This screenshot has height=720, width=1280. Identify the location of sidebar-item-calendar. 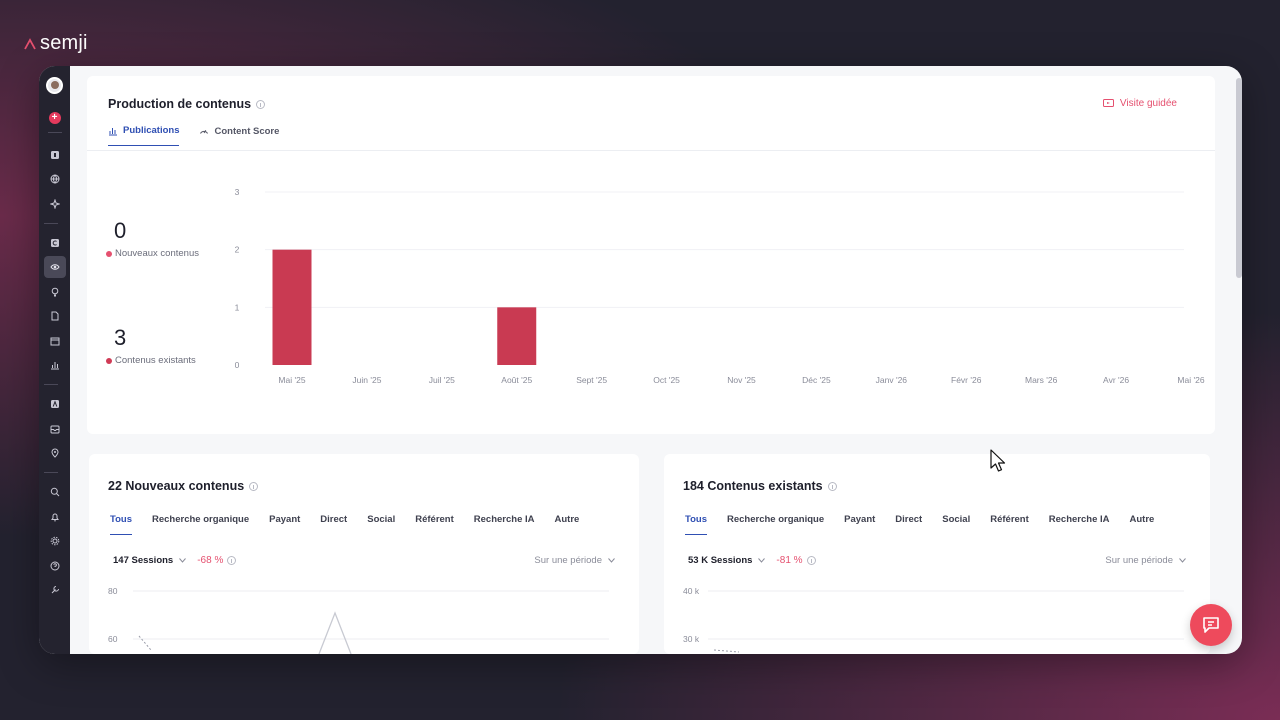
(55, 341).